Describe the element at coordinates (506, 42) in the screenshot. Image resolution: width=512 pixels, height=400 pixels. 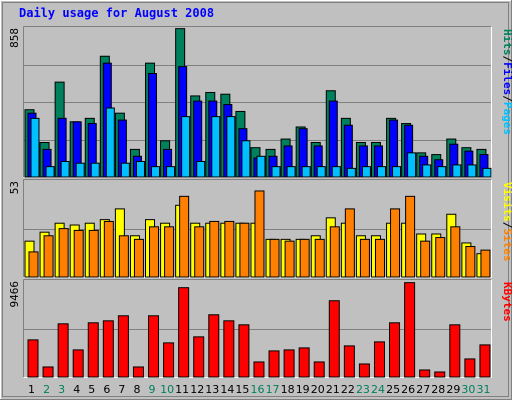
I see `legend-hits: Hits` at that location.